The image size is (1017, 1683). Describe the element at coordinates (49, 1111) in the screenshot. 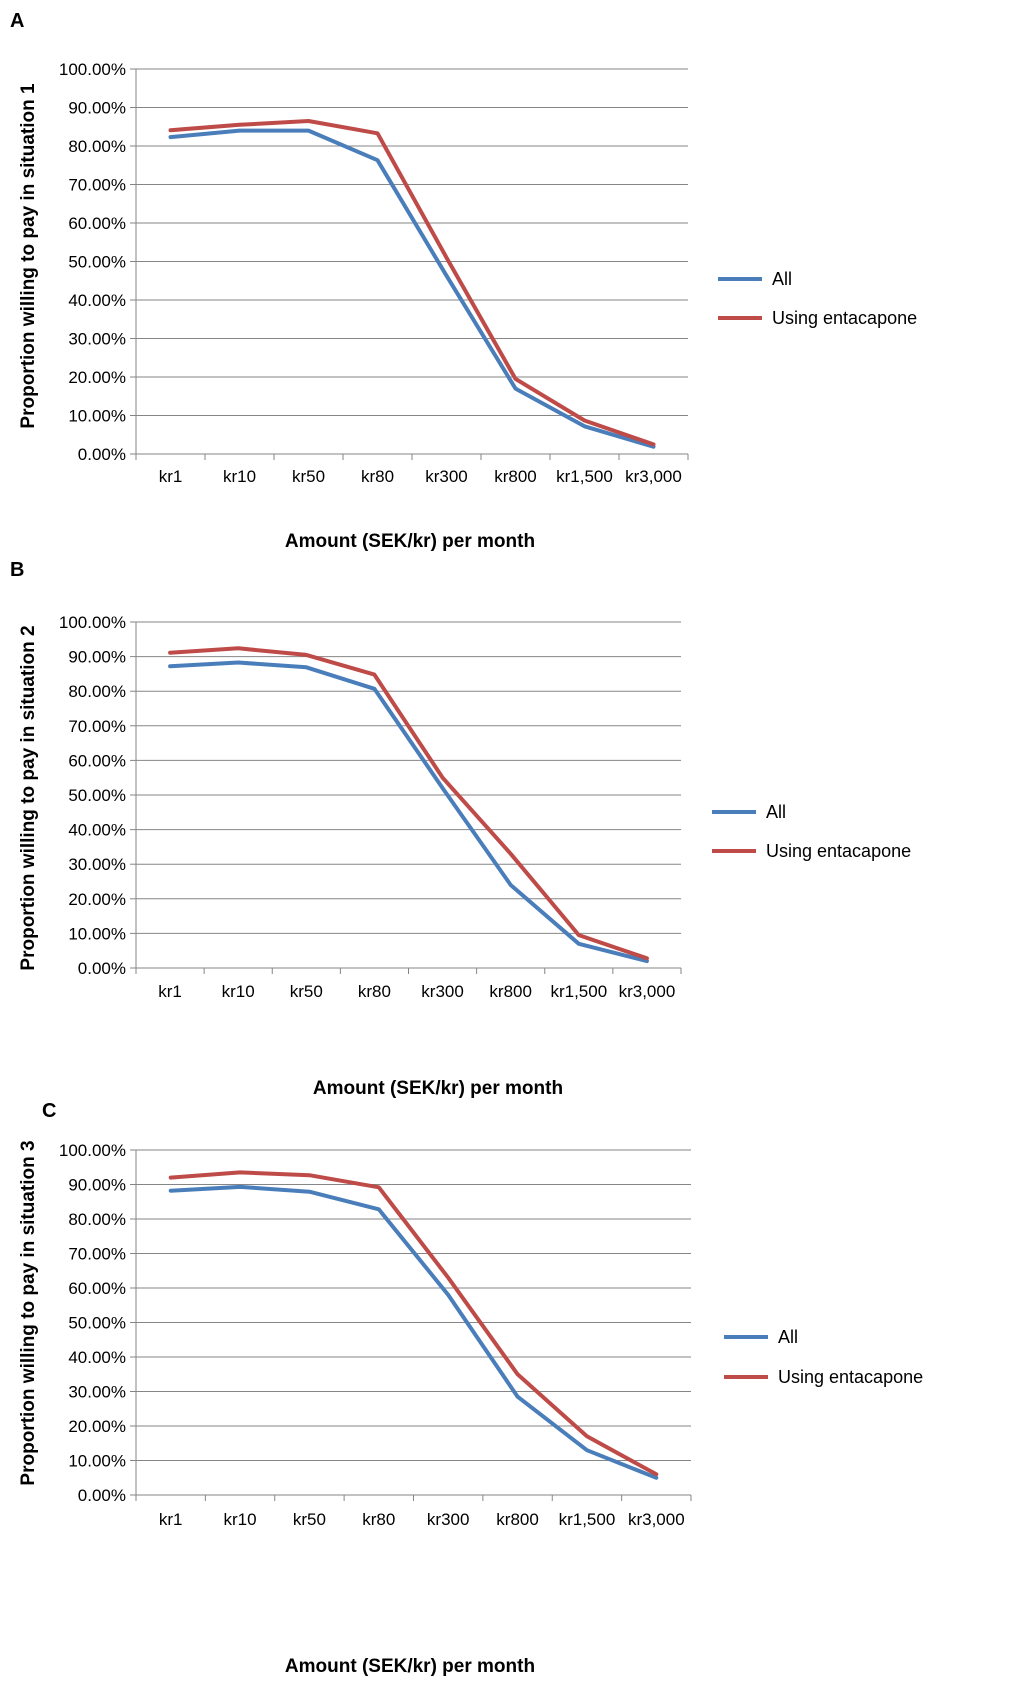

I see `panel-label: C` at that location.